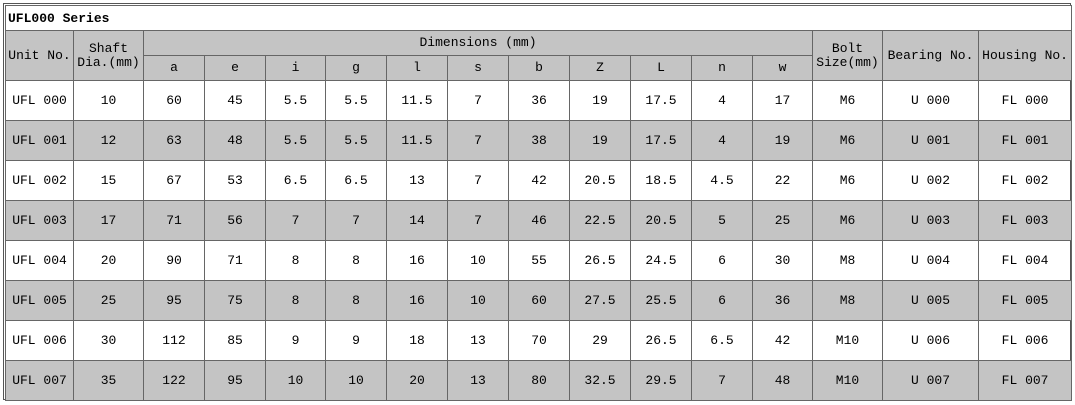  I want to click on data-cell: 18.5, so click(661, 180).